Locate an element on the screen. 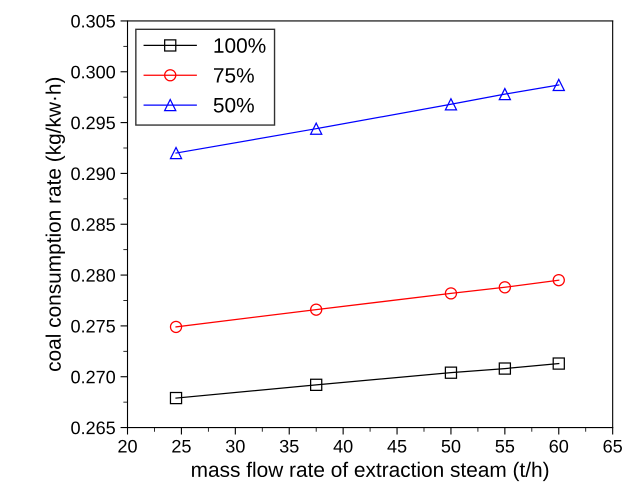 The image size is (622, 502). y-tick-label: 0.270 is located at coordinates (93, 377).